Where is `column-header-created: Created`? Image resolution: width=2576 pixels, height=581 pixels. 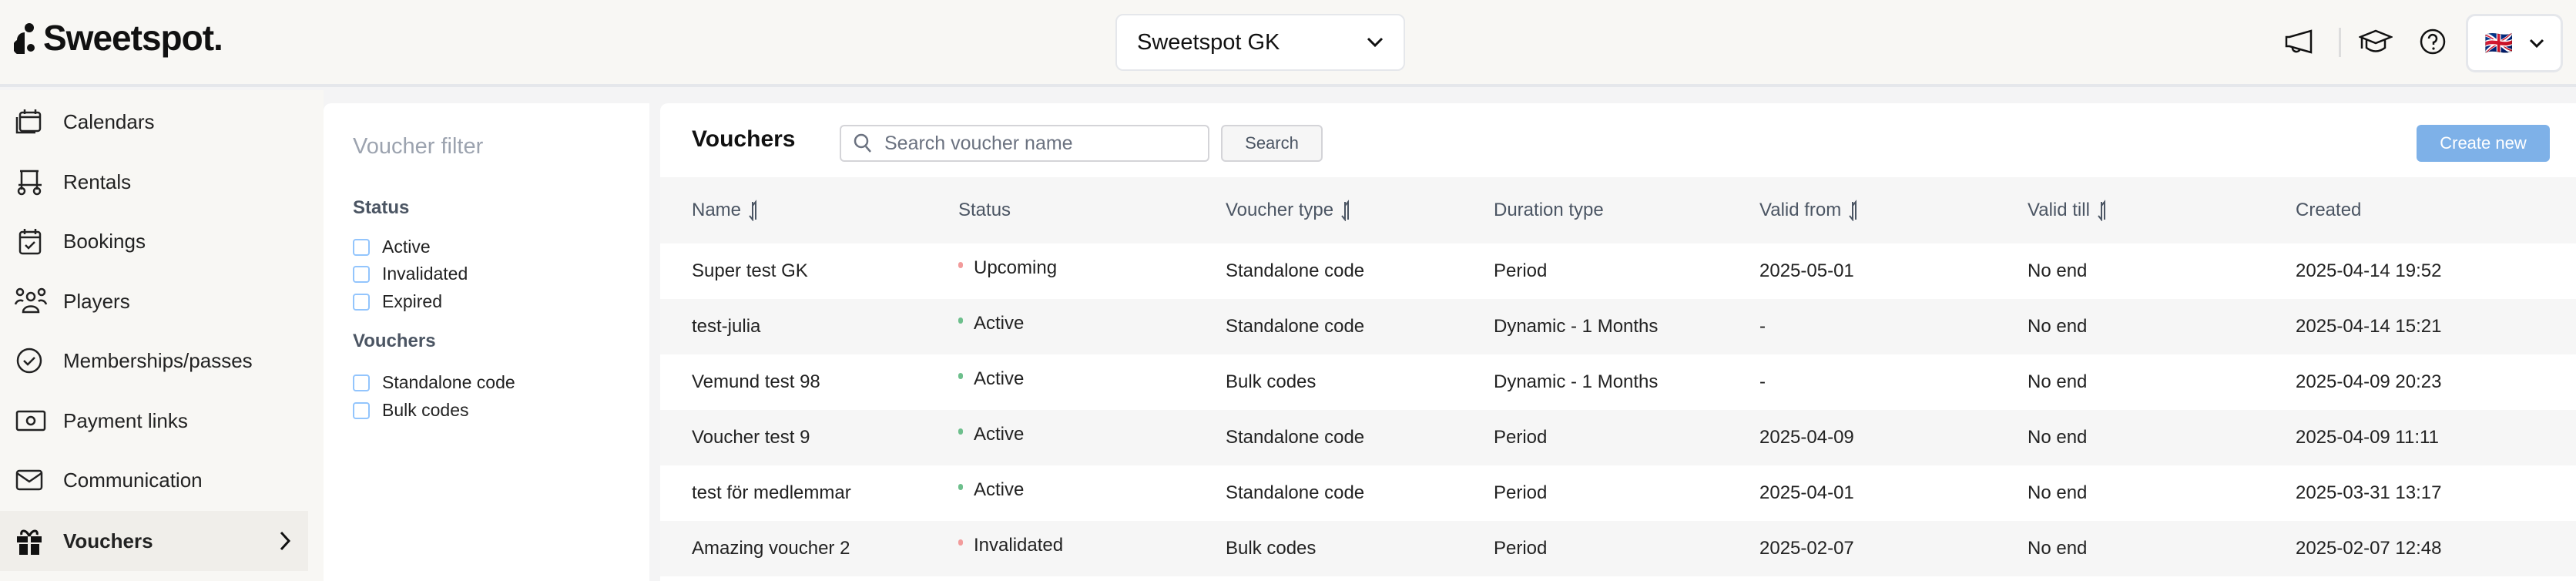
column-header-created: Created is located at coordinates (2329, 210).